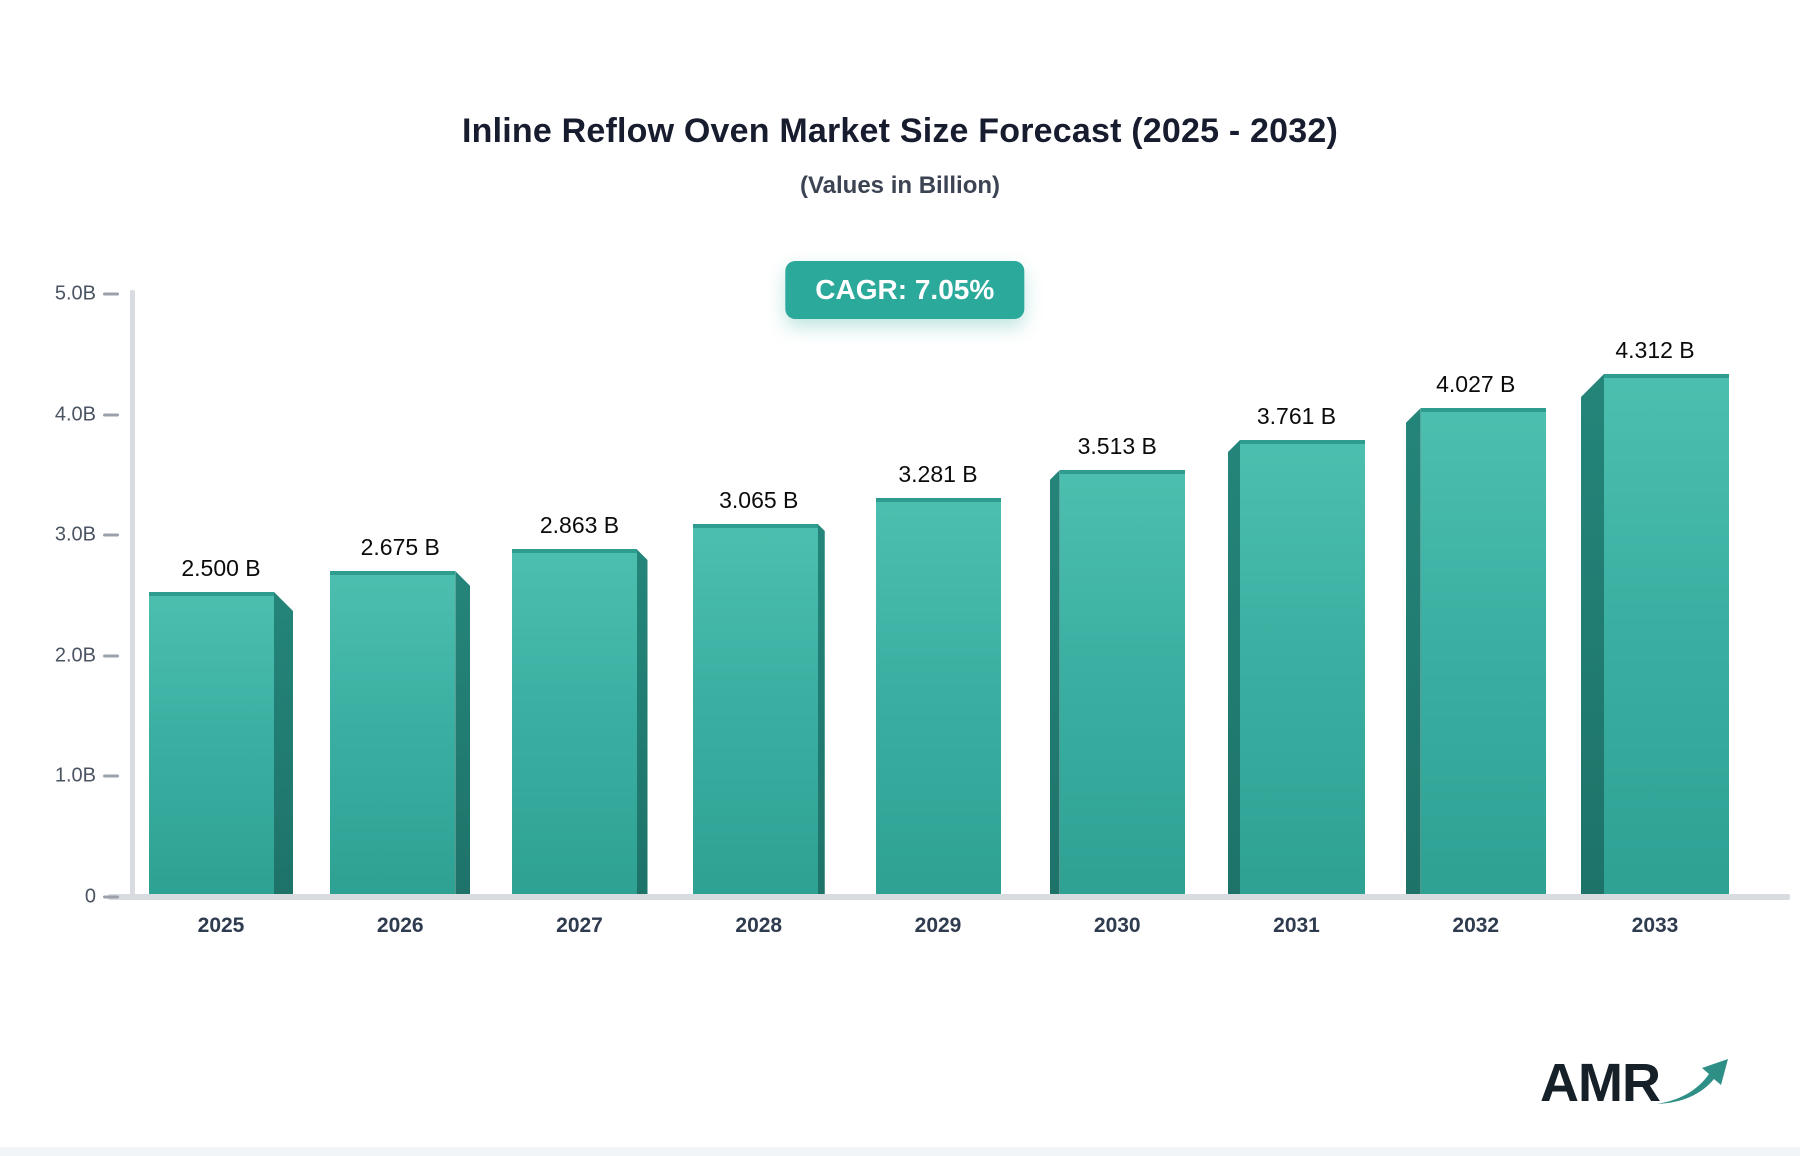 The height and width of the screenshot is (1156, 1800). I want to click on y-tick-label: 1.0B, so click(75, 775).